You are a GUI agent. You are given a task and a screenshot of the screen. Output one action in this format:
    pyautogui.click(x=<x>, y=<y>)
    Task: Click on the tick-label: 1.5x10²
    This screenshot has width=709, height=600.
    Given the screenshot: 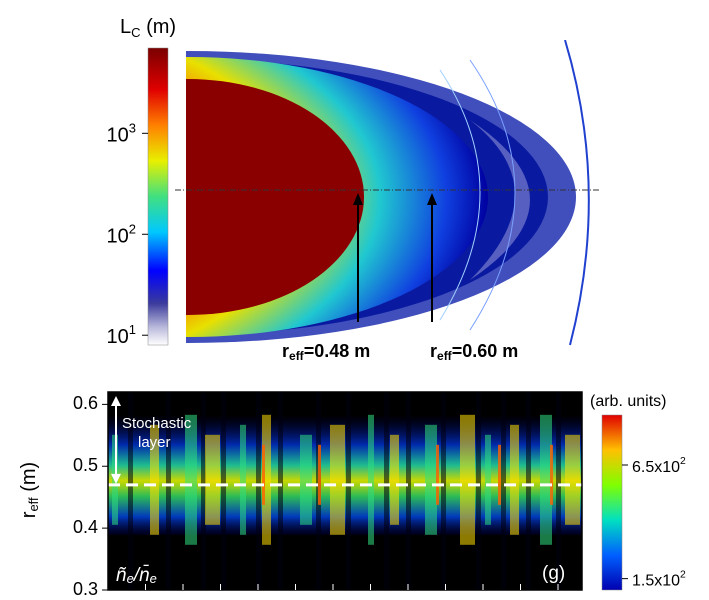 What is the action you would take?
    pyautogui.click(x=659, y=579)
    